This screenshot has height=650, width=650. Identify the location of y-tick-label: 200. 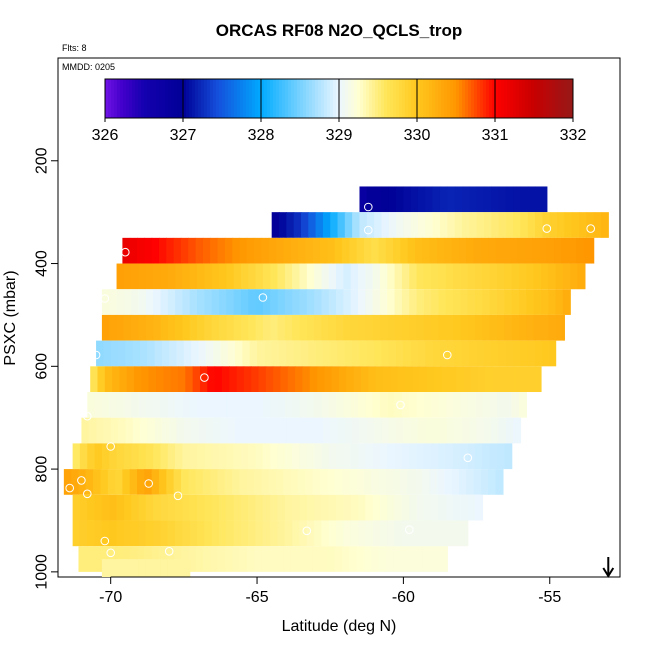
(42, 160).